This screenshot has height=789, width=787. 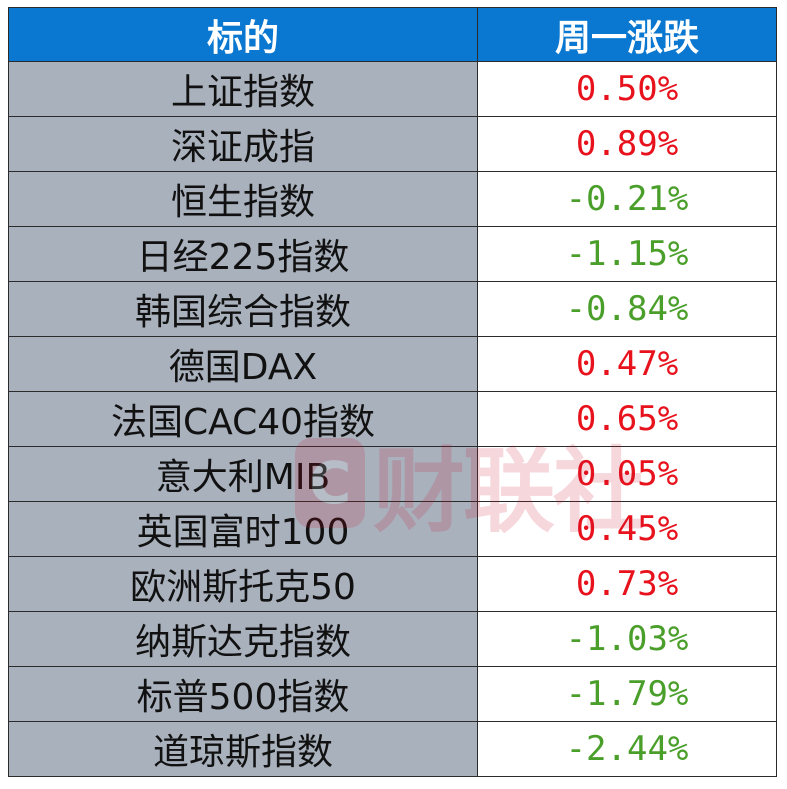 What do you see at coordinates (627, 584) in the screenshot?
I see `monday-change-value: 0.73%` at bounding box center [627, 584].